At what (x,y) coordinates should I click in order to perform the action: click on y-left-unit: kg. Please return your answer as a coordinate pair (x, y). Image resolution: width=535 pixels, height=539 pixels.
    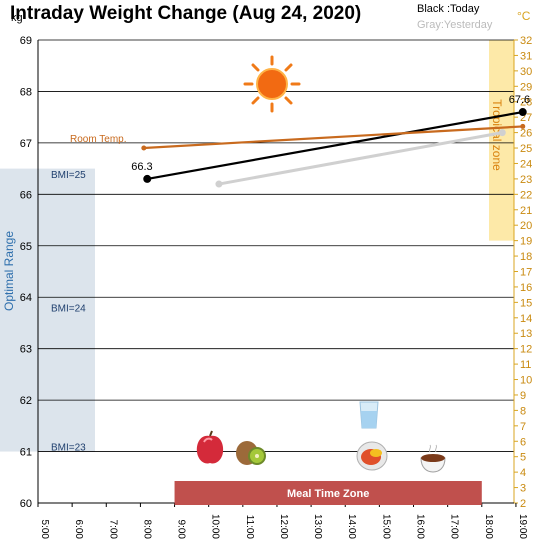
    Looking at the image, I should click on (17, 18).